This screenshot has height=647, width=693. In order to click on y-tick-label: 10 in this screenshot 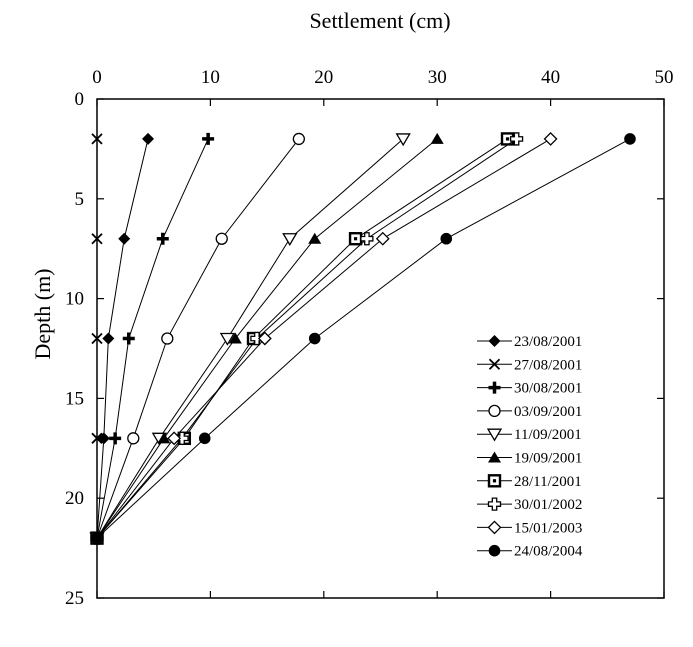, I will do `click(74, 299)`.